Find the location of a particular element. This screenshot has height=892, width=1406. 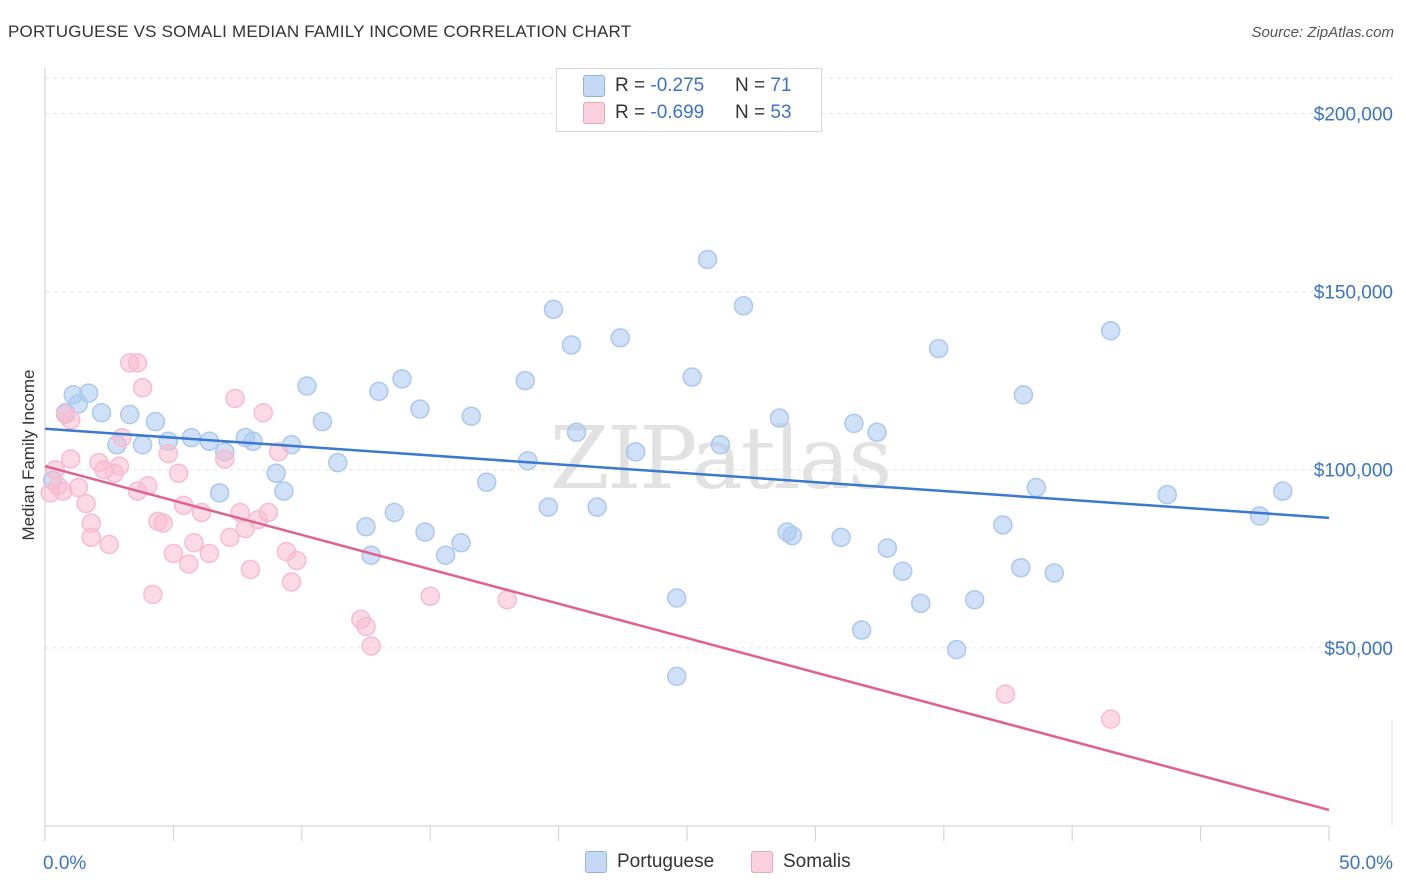

bottom-legend-somalis: Somalis is located at coordinates (801, 862).